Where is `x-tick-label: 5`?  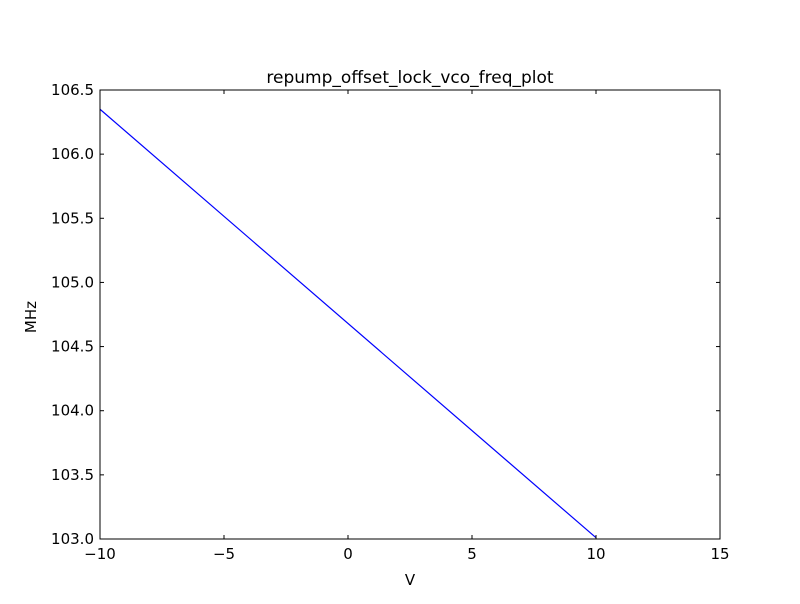 x-tick-label: 5 is located at coordinates (472, 554).